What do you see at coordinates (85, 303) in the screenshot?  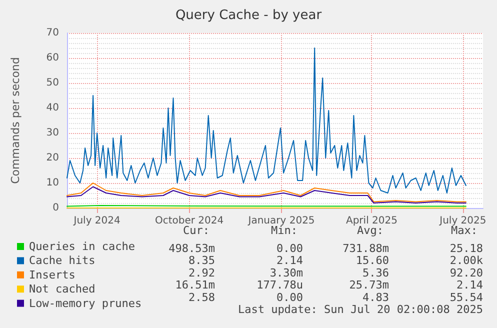 I see `legend-label: Low-memory prunes` at bounding box center [85, 303].